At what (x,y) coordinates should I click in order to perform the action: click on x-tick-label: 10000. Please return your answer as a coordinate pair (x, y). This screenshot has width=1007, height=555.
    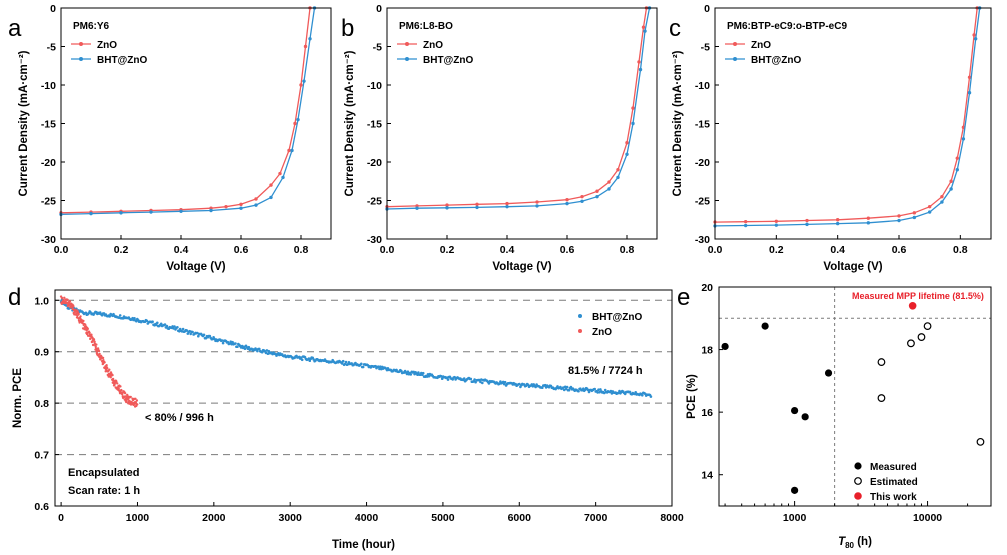
    Looking at the image, I should click on (927, 518).